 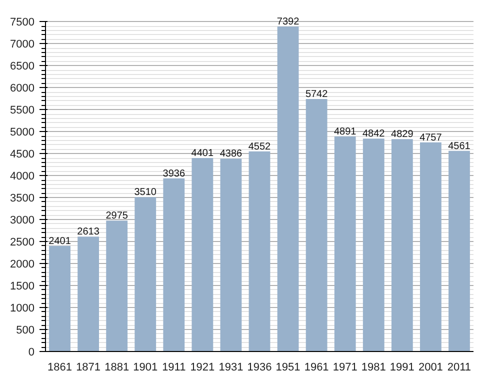 What do you see at coordinates (88, 232) in the screenshot?
I see `data-label: 2613` at bounding box center [88, 232].